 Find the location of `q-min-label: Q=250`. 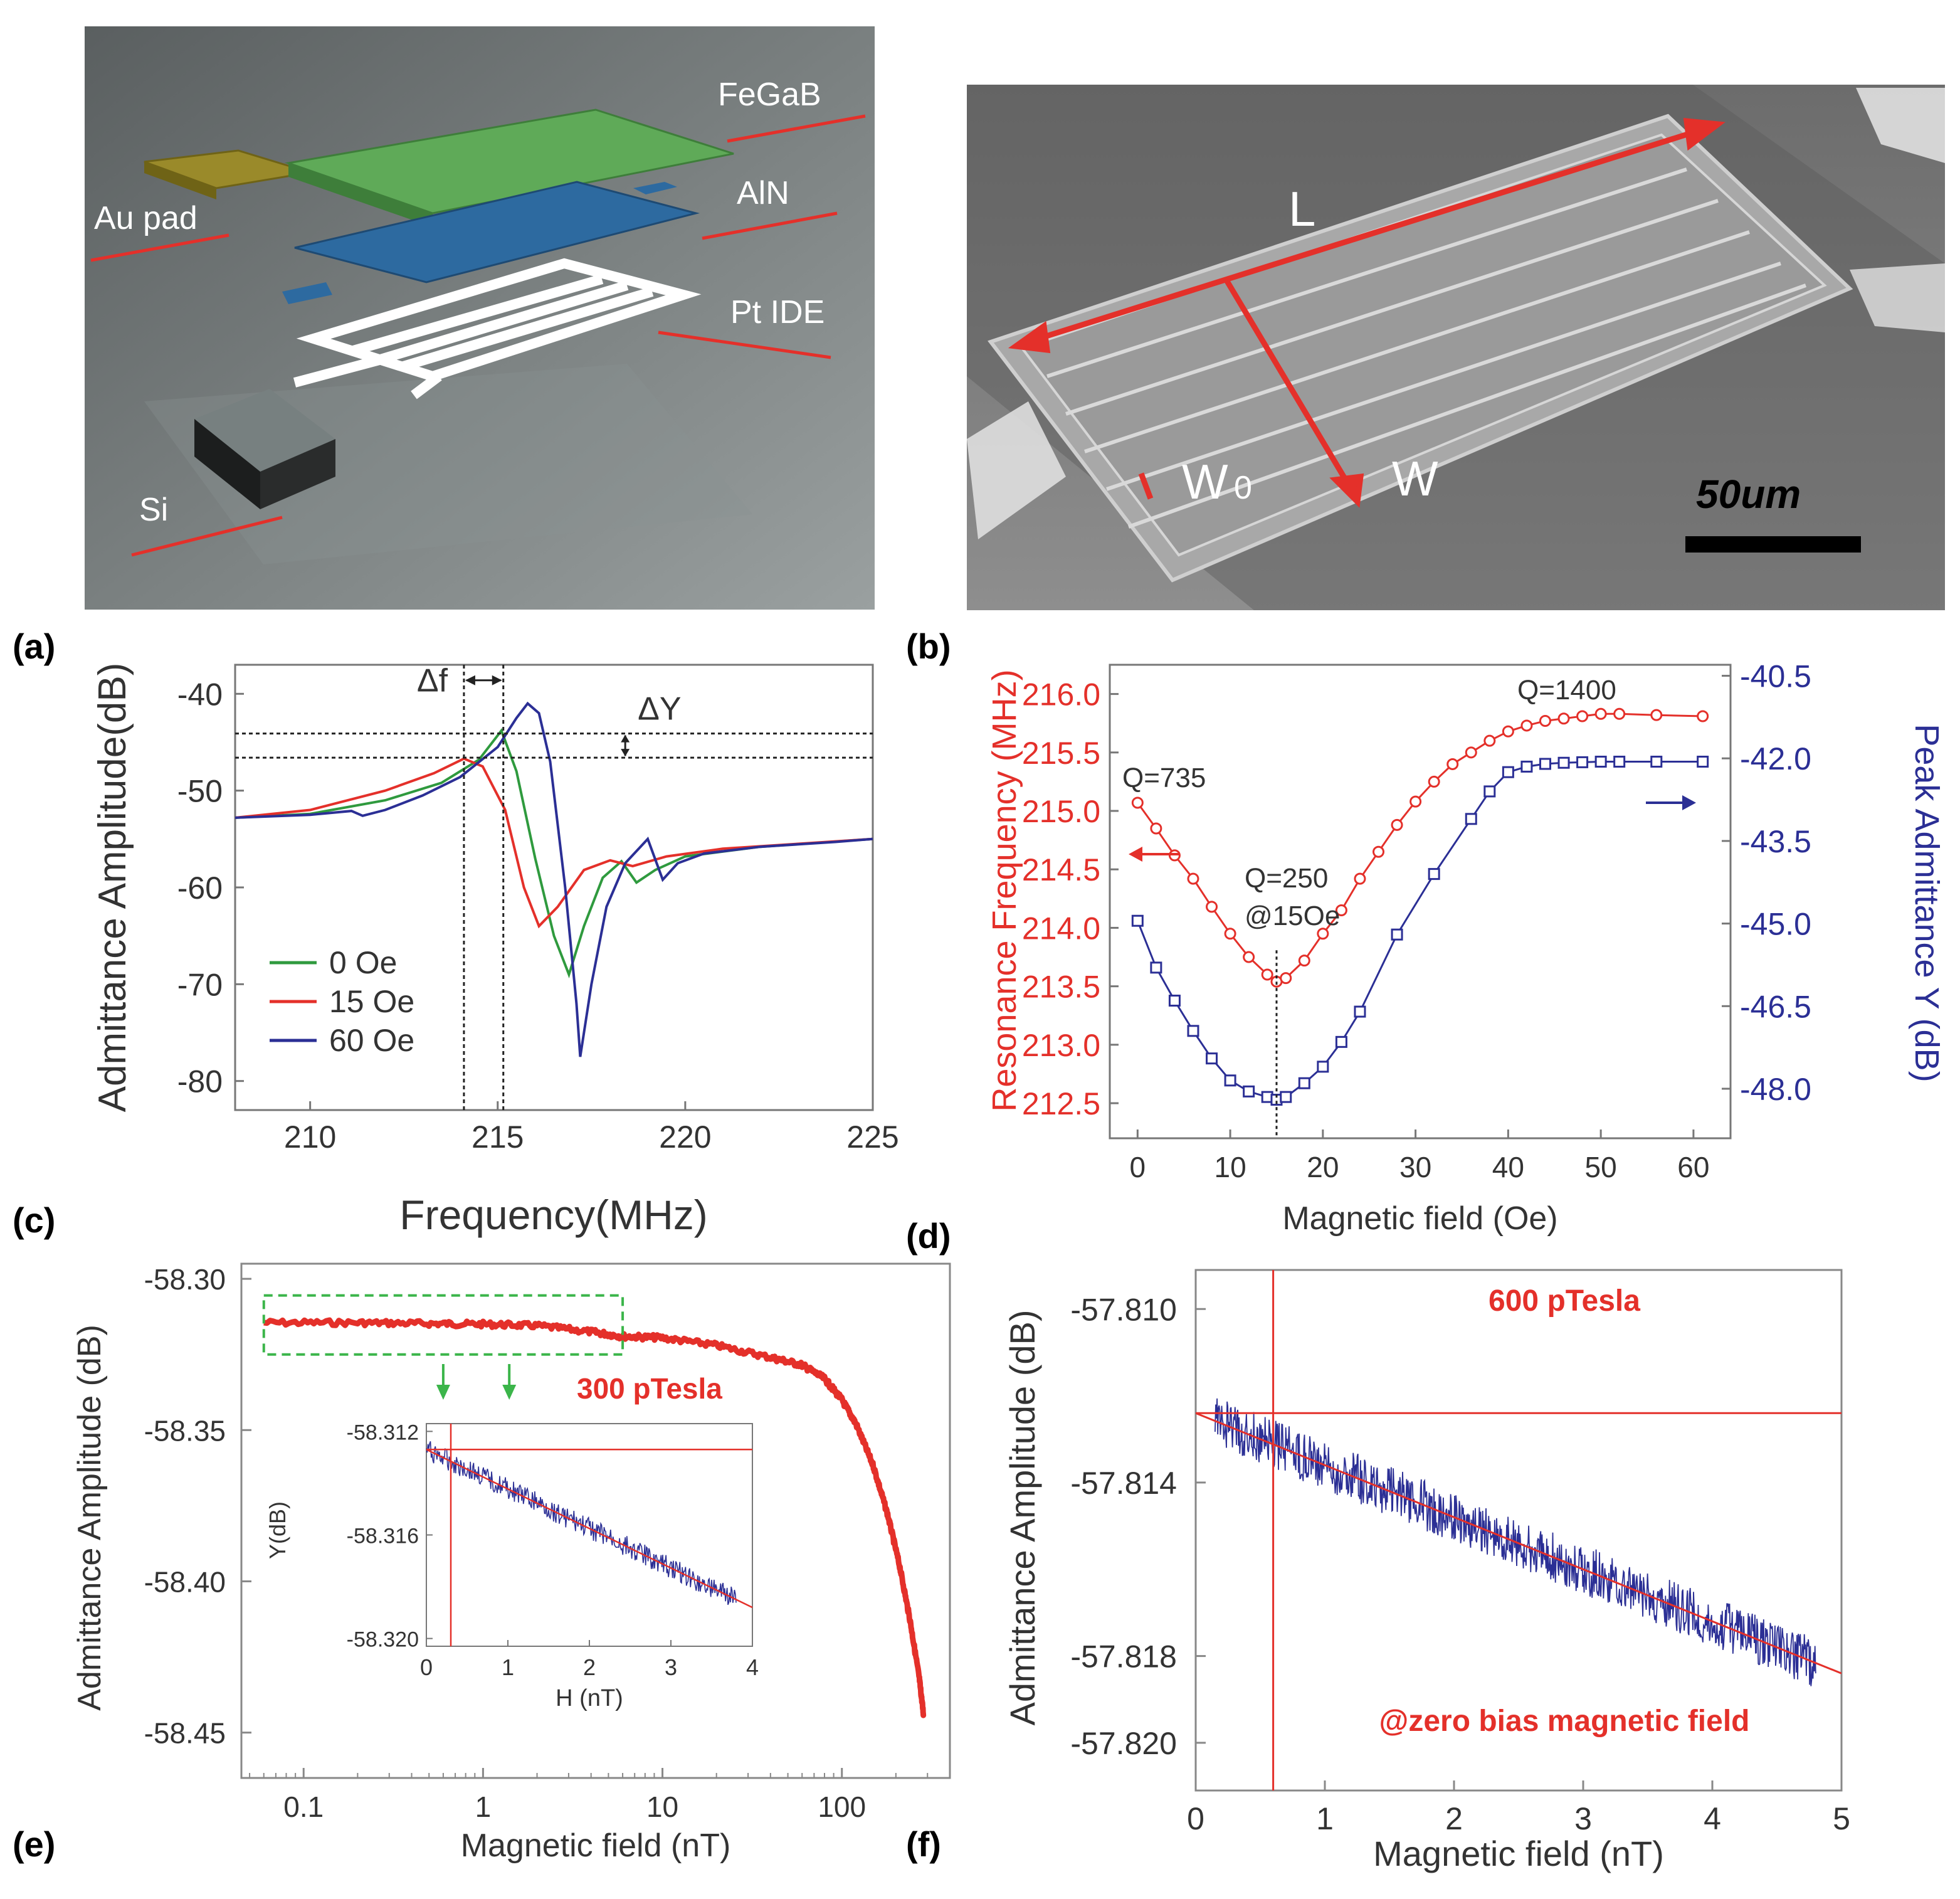

q-min-label: Q=250 is located at coordinates (1286, 878).